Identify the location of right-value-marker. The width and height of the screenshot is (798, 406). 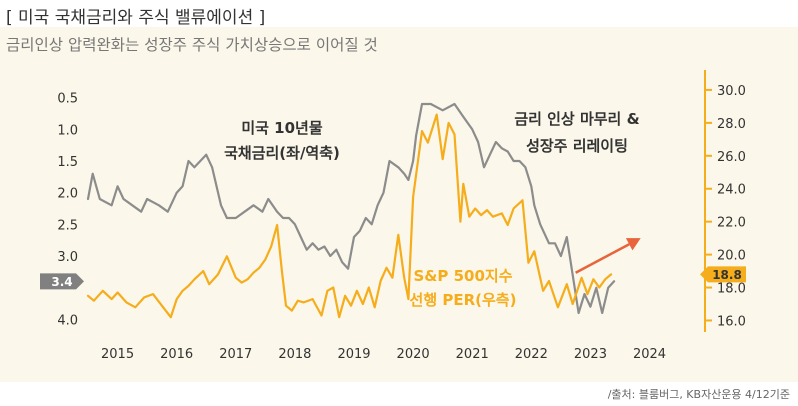
(723, 274).